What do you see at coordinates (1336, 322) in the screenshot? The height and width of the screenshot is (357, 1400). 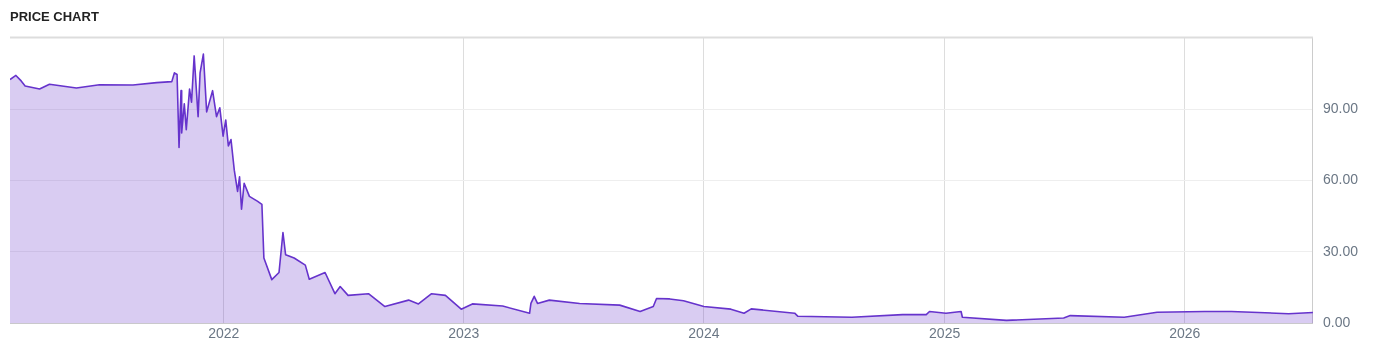 I see `y-tick-label: 0.00` at bounding box center [1336, 322].